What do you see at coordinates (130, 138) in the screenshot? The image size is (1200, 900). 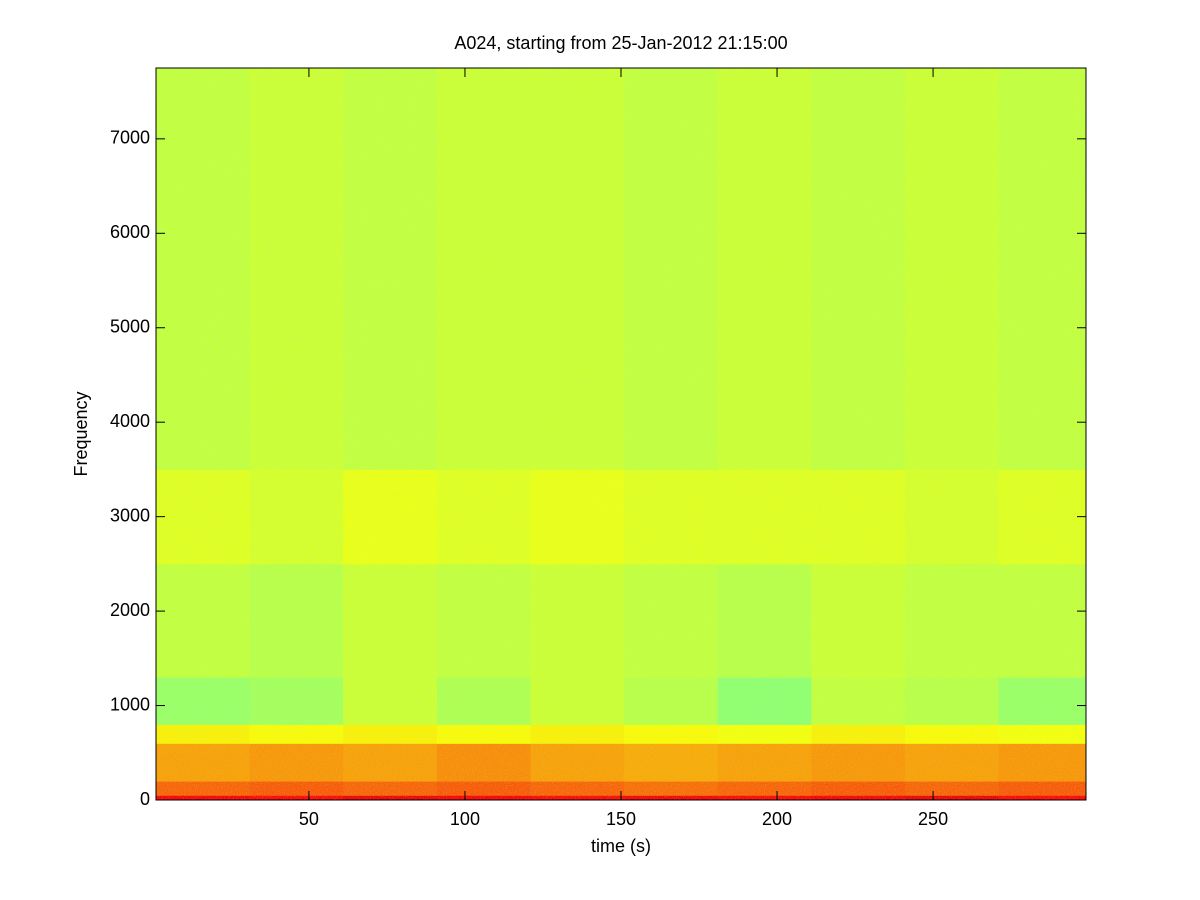 I see `y-tick-label: 7000` at bounding box center [130, 138].